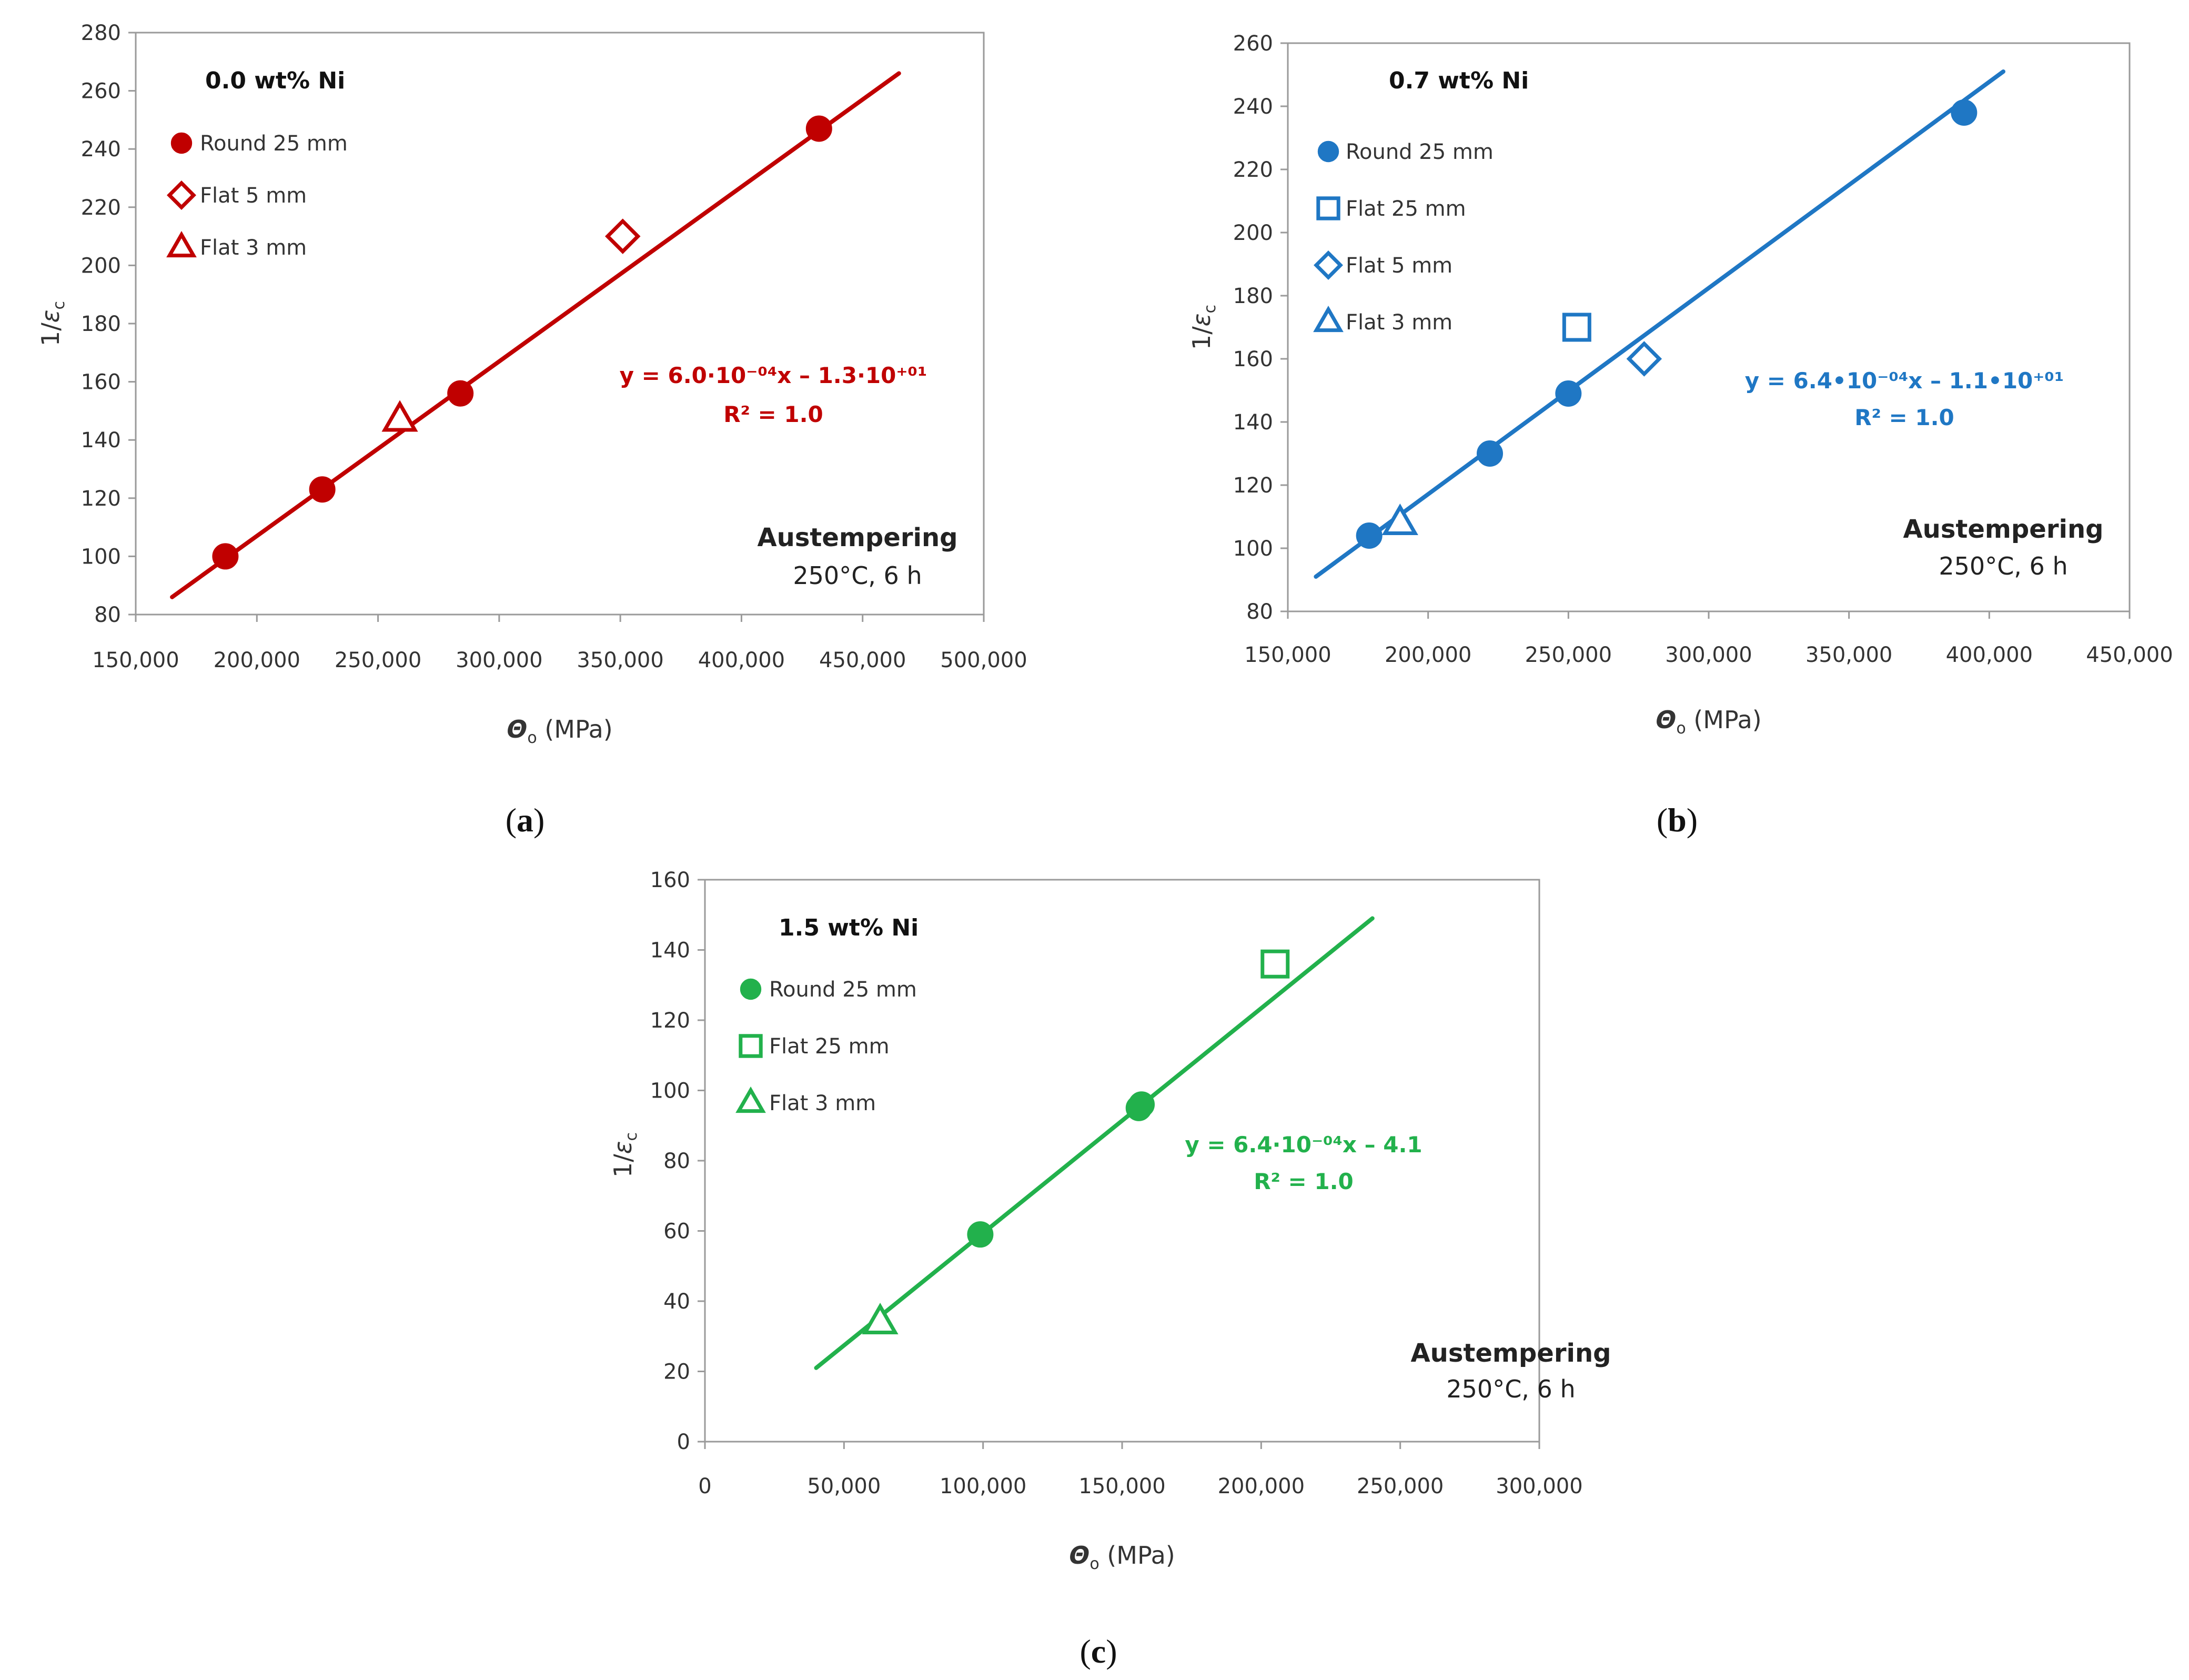 This screenshot has height=1680, width=2189. What do you see at coordinates (983, 660) in the screenshot?
I see `x-tick-label: 500,000` at bounding box center [983, 660].